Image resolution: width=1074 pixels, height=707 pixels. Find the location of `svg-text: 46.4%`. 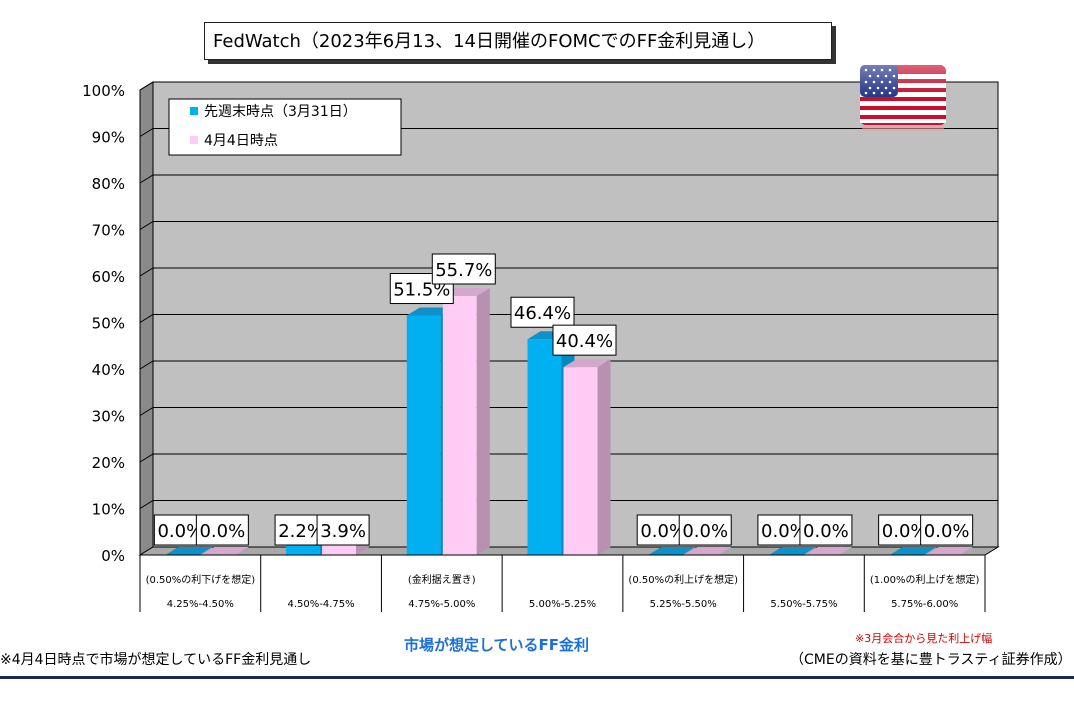

svg-text: 46.4% is located at coordinates (542, 313).